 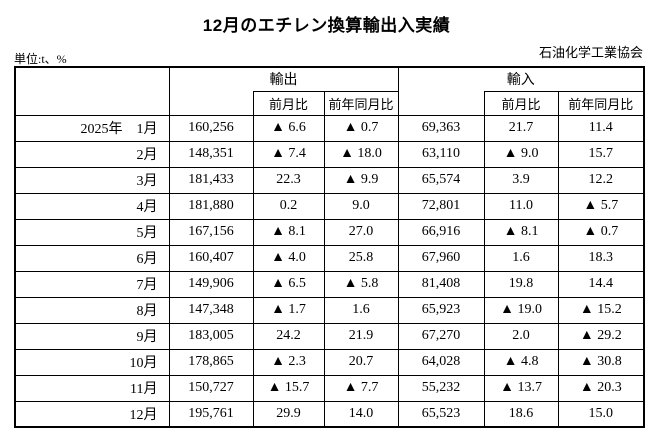 What do you see at coordinates (601, 258) in the screenshot?
I see `cell-import-yoy: 18.3` at bounding box center [601, 258].